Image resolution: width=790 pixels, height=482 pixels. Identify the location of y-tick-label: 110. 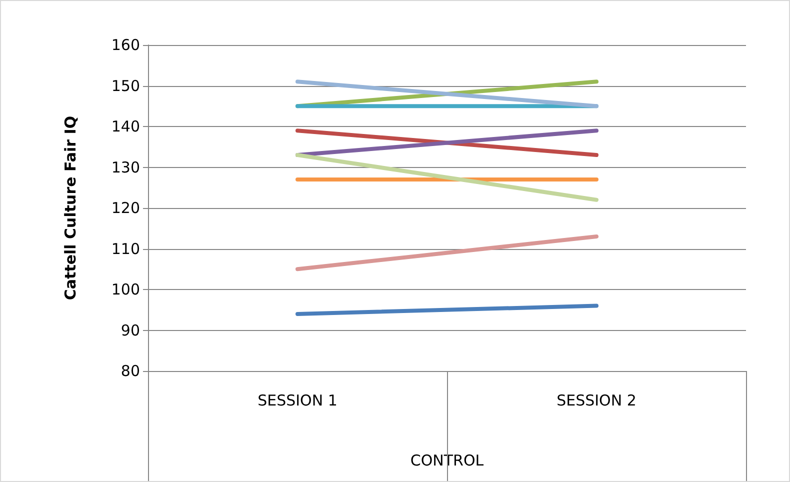
(125, 249).